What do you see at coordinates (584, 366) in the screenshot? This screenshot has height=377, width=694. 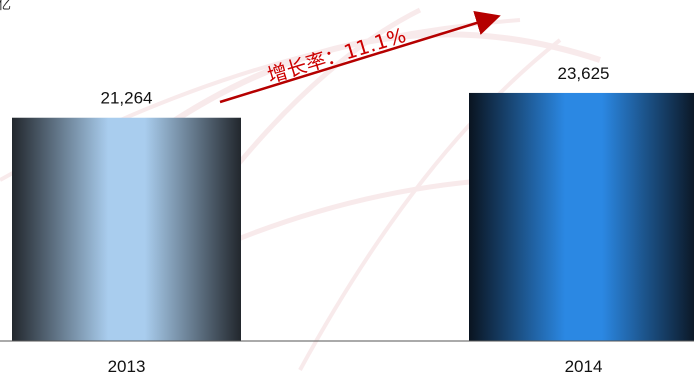 I see `category-label-2014: 2014` at bounding box center [584, 366].